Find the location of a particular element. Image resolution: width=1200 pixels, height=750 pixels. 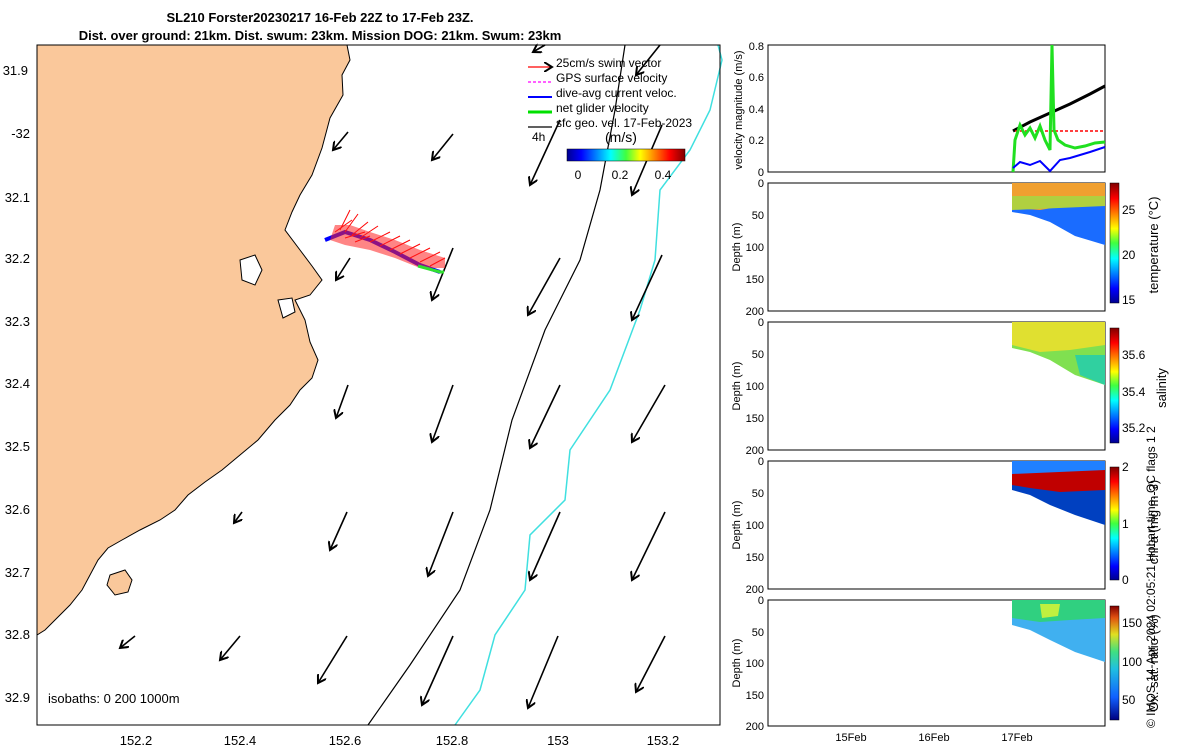

oxygen-label: Ox. sat. ratio (%) is located at coordinates (1153, 663).